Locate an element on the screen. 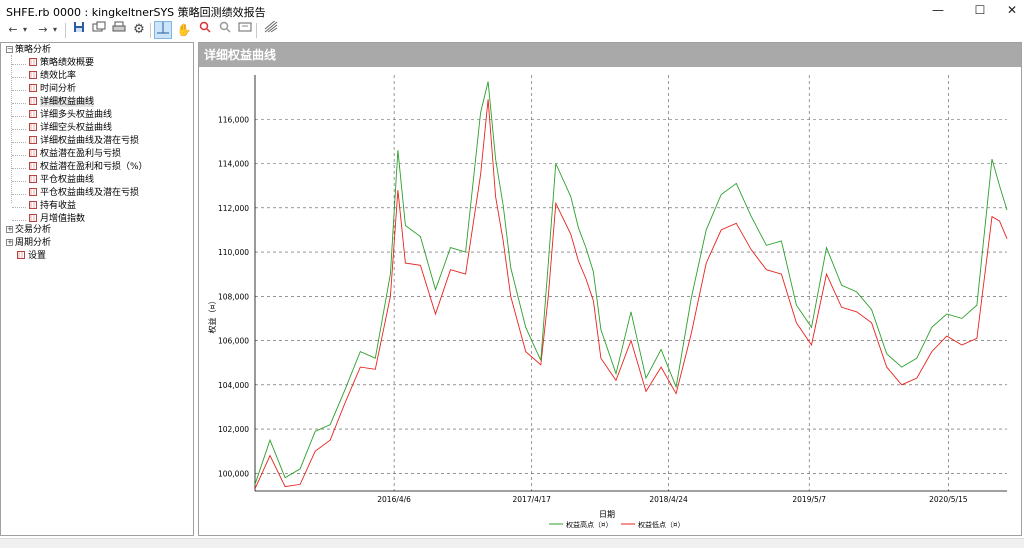 The height and width of the screenshot is (548, 1024). tree-group-label: 周期分析 is located at coordinates (33, 243).